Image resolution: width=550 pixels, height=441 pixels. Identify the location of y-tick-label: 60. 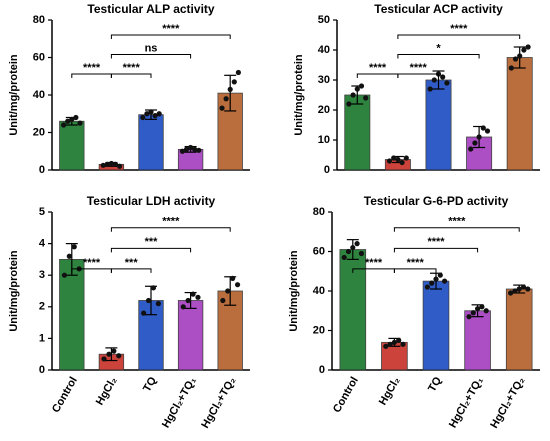
(319, 251).